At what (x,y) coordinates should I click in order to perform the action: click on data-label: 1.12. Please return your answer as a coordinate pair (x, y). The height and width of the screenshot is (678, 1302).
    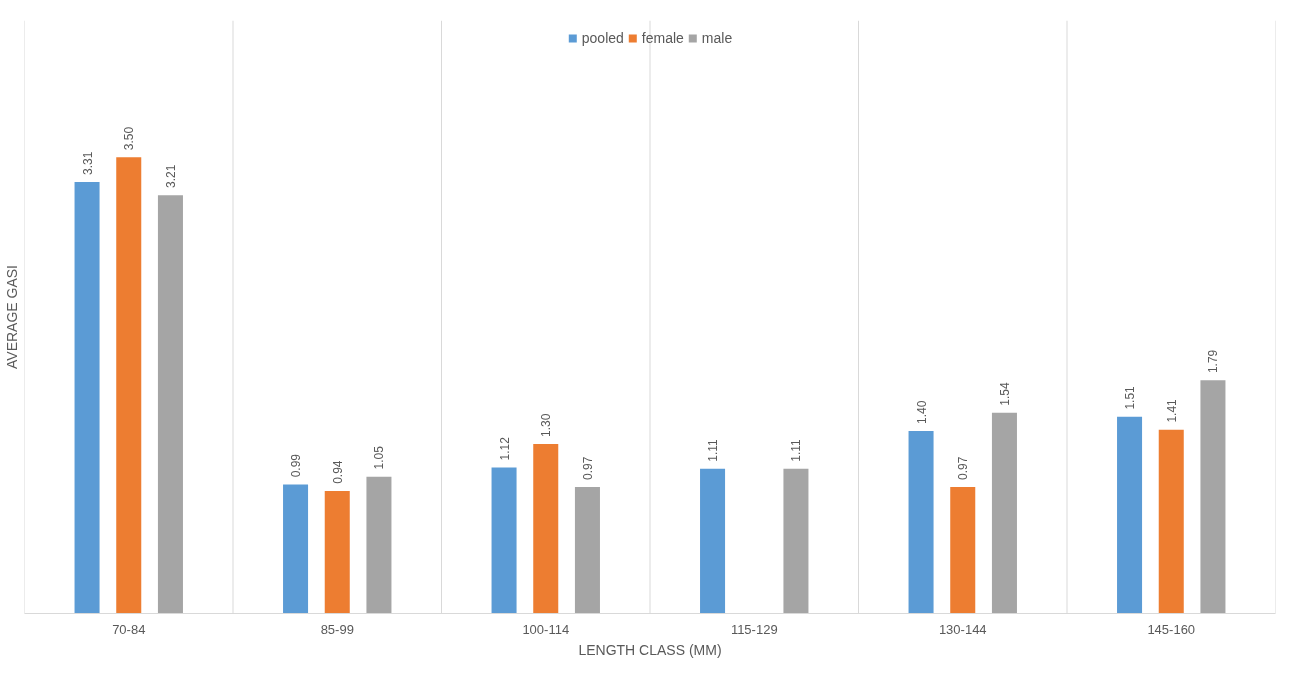
    Looking at the image, I should click on (504, 448).